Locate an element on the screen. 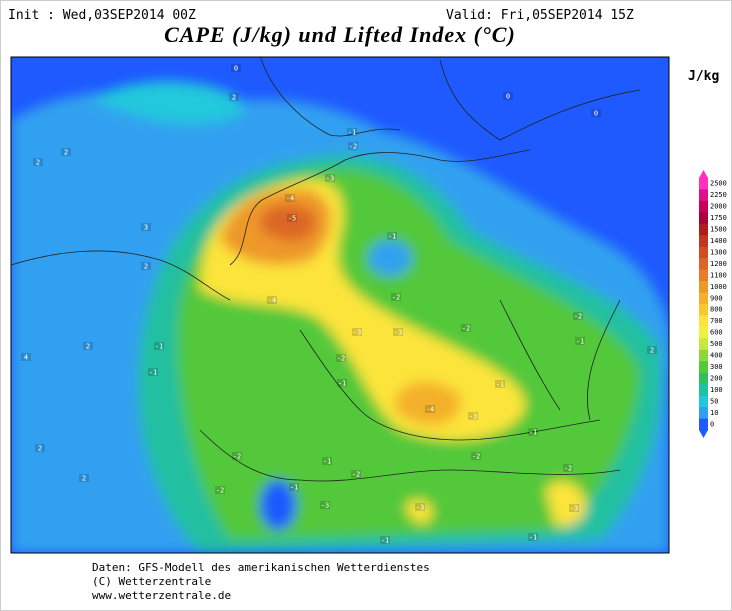 This screenshot has height=611, width=732. valid-time: Valid: Fri,05SEP2014 15Z is located at coordinates (540, 15).